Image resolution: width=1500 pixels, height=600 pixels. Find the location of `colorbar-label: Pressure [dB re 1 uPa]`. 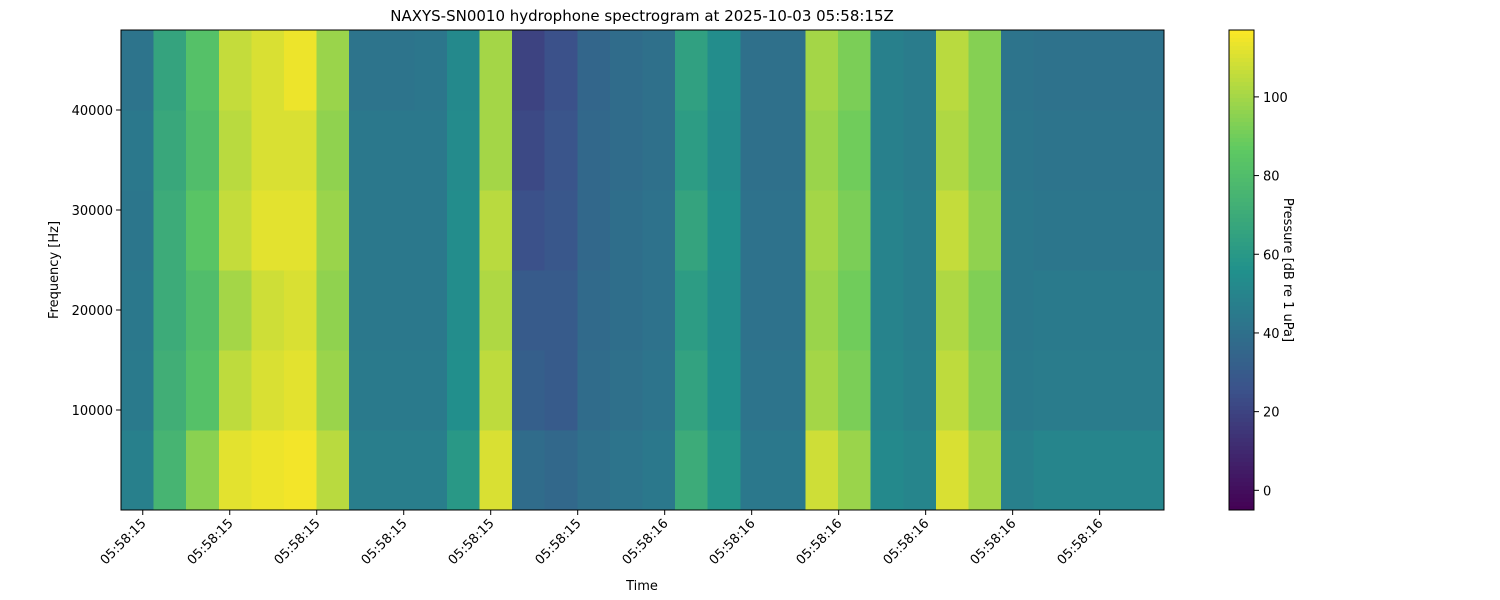

colorbar-label: Pressure [dB re 1 uPa] is located at coordinates (1287, 270).